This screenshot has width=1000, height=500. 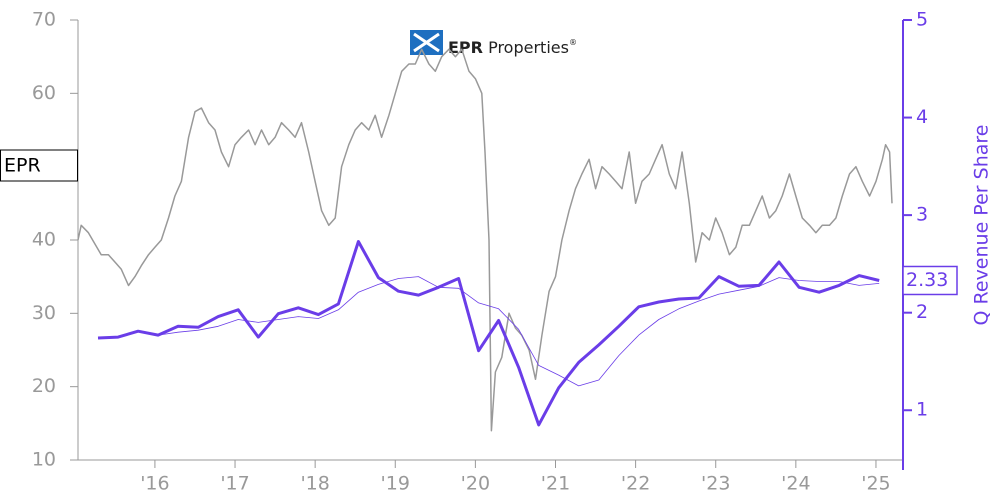 What do you see at coordinates (234, 484) in the screenshot?
I see `x-tick-label: '17` at bounding box center [234, 484].